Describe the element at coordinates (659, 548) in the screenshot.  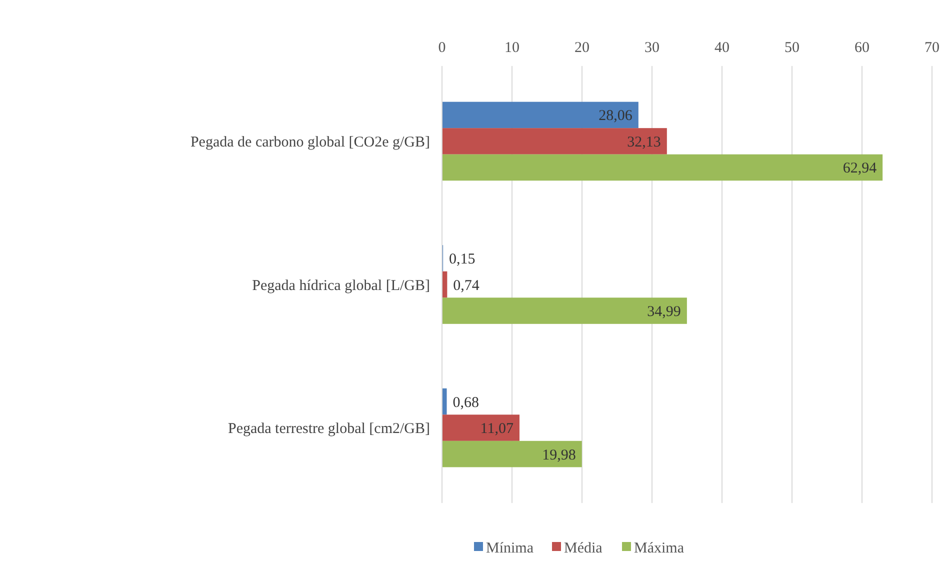
I see `legend-label: Máxima` at that location.